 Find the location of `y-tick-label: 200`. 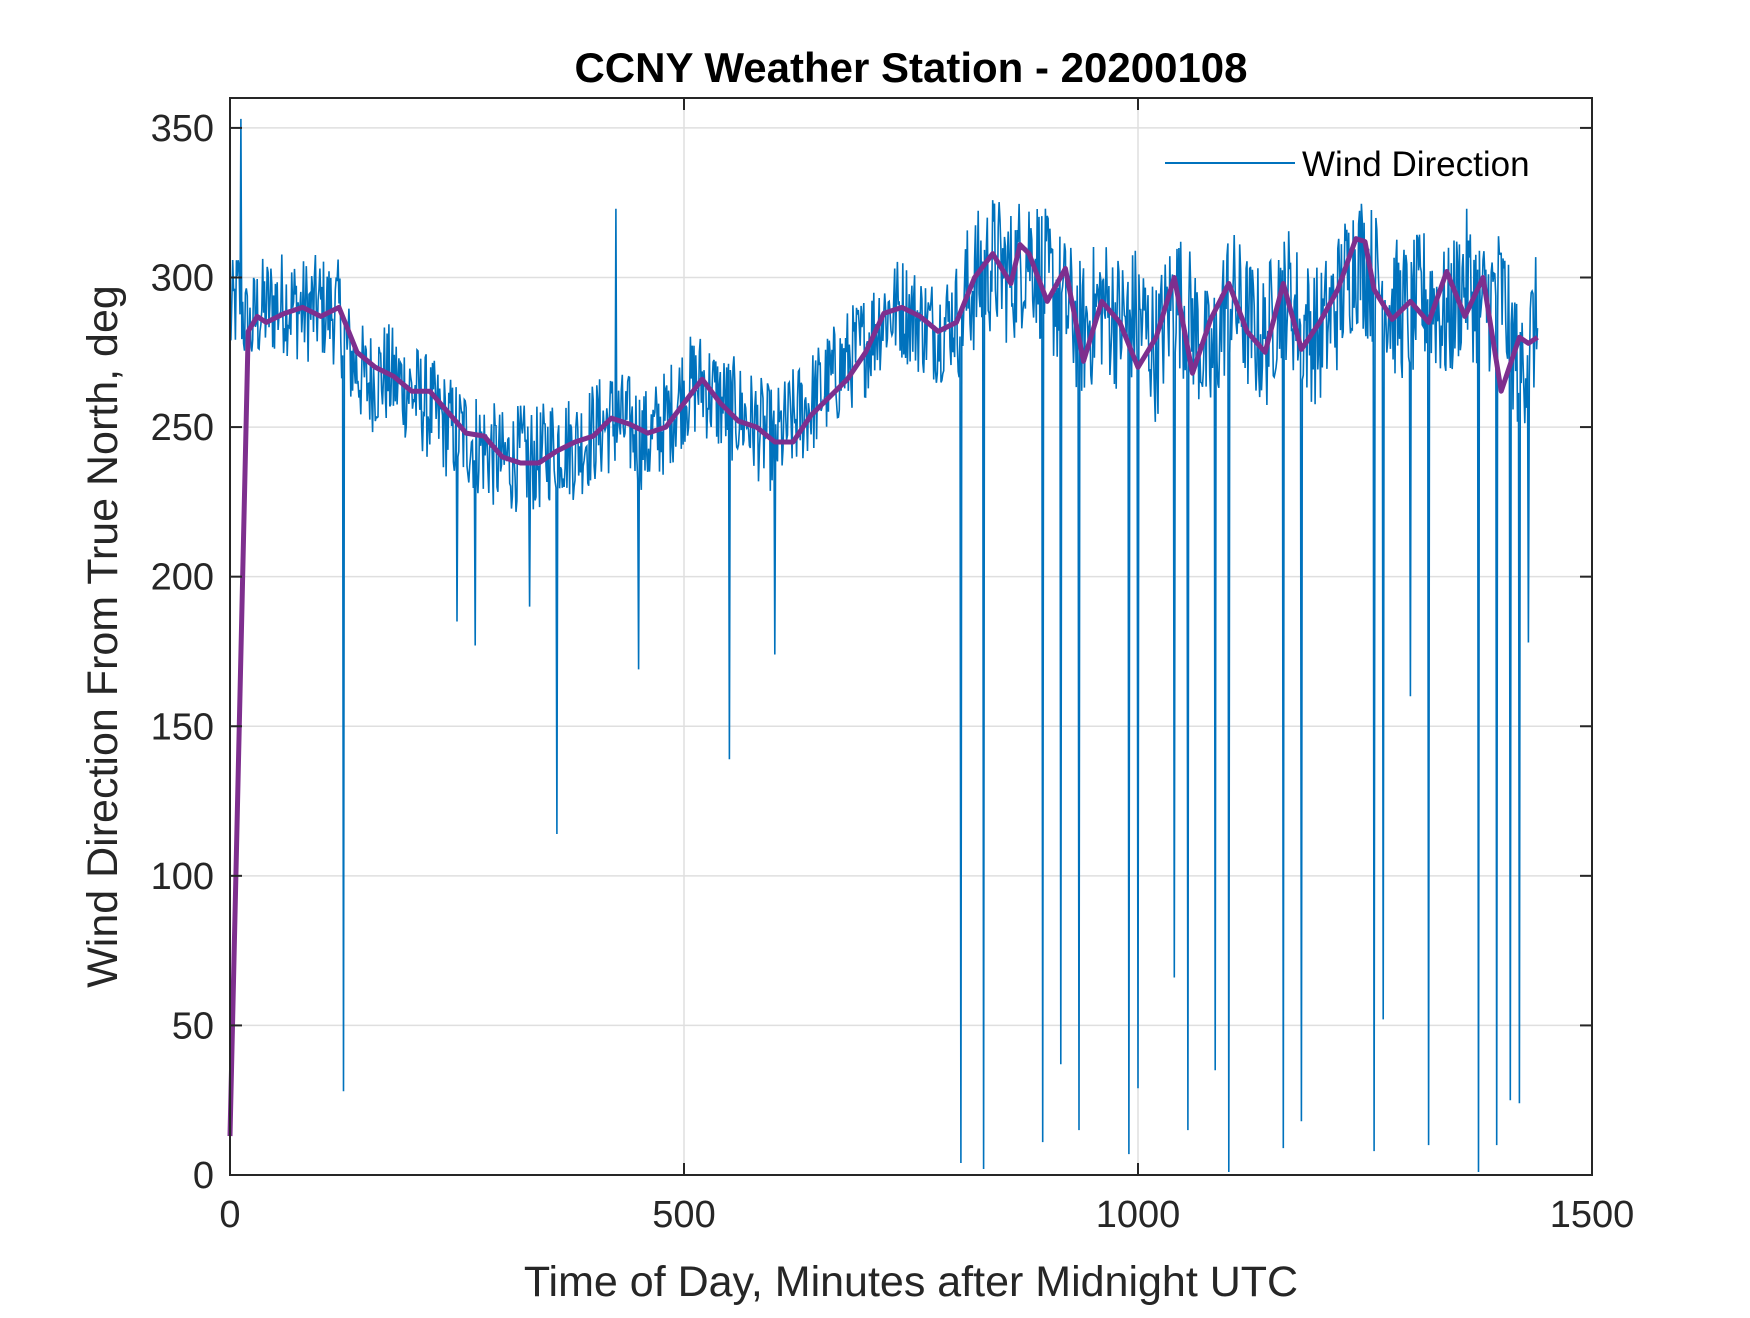

y-tick-label: 200 is located at coordinates (182, 578).